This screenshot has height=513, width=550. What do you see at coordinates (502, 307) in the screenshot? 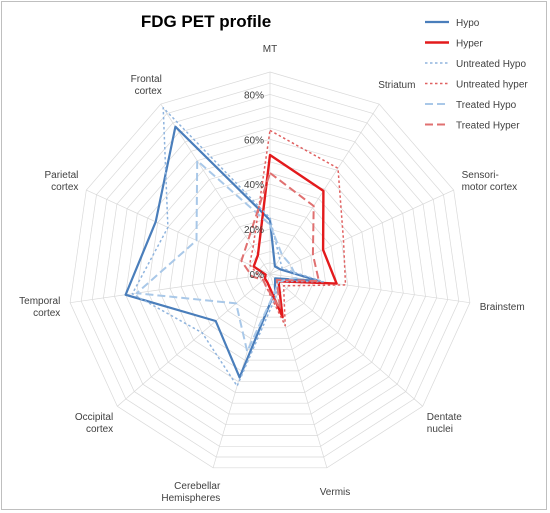
I see `category-label: Brainstem` at bounding box center [502, 307].